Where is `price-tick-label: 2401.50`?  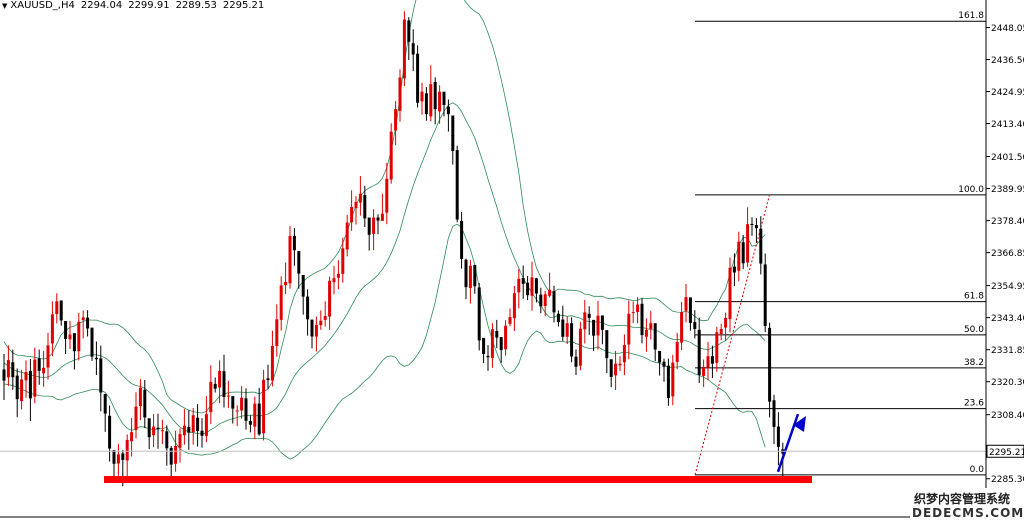
price-tick-label: 2401.50 is located at coordinates (1007, 158).